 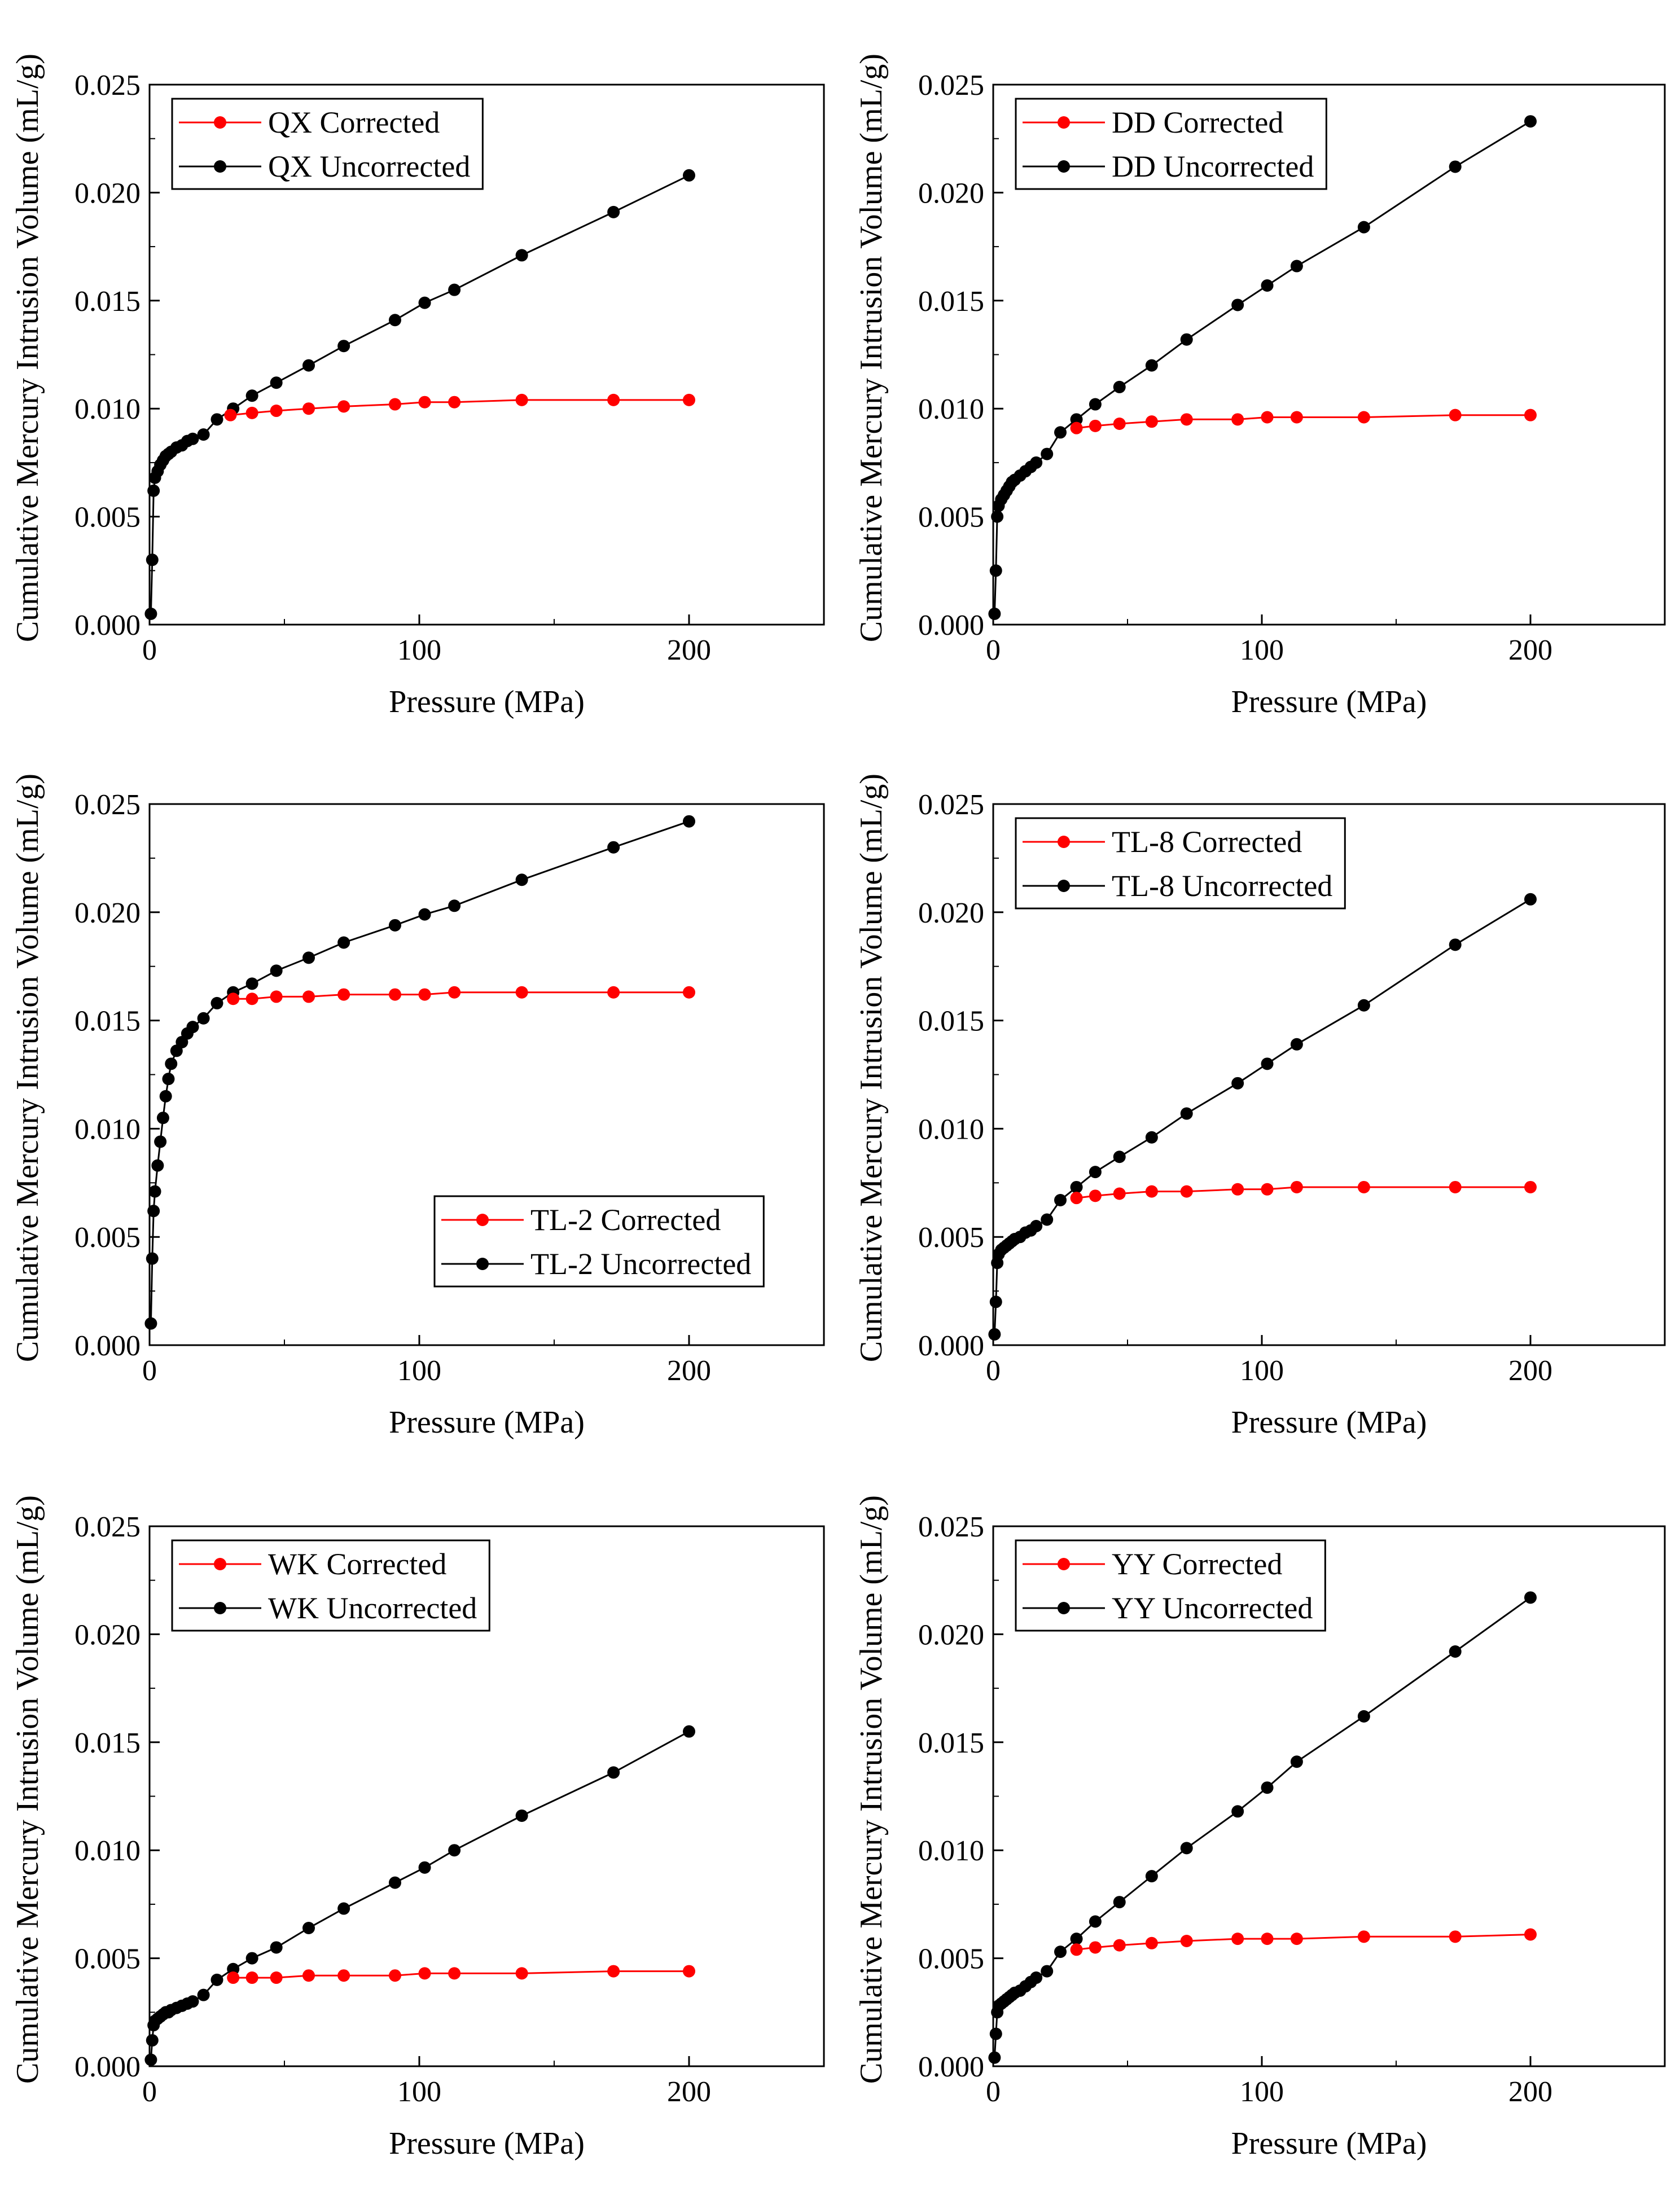 What do you see at coordinates (1262, 1116) in the screenshot?
I see `series-line-tl-8-uncorrected` at bounding box center [1262, 1116].